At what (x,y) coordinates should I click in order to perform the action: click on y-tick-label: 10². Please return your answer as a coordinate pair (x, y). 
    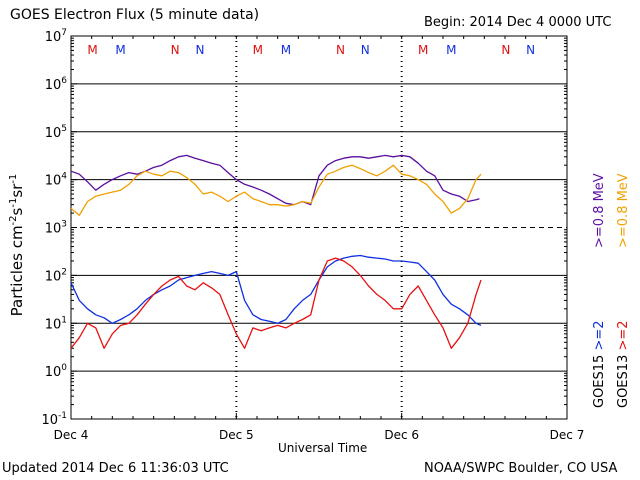
    Looking at the image, I should click on (56, 275).